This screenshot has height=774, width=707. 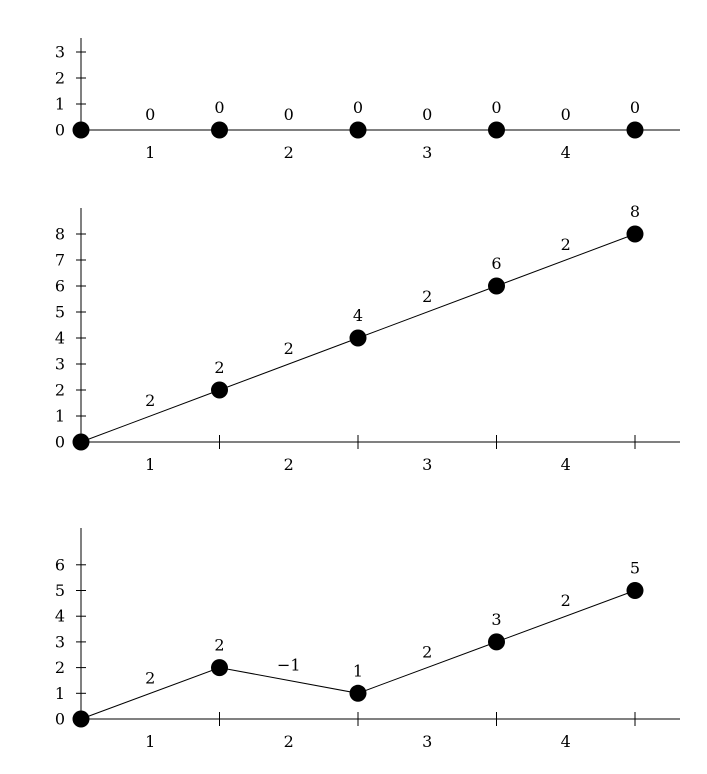 I want to click on point-label: 3, so click(x=496, y=619).